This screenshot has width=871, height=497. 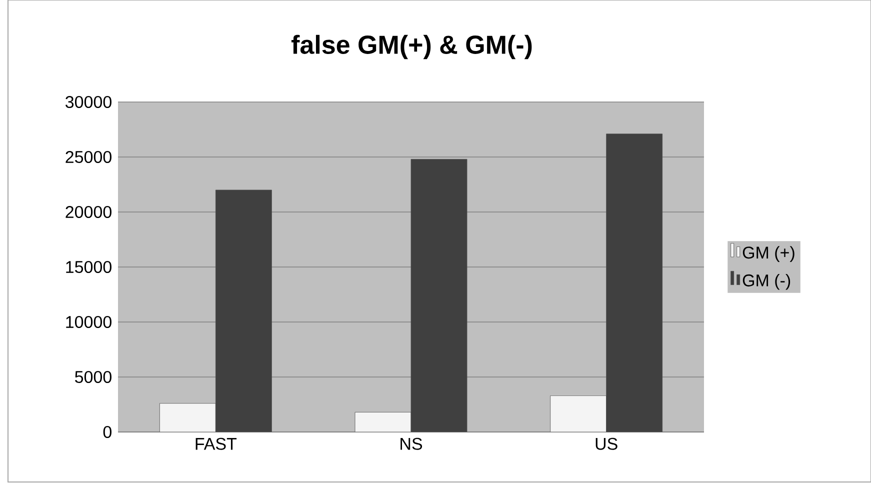 What do you see at coordinates (766, 282) in the screenshot?
I see `legend-label: GM (-)` at bounding box center [766, 282].